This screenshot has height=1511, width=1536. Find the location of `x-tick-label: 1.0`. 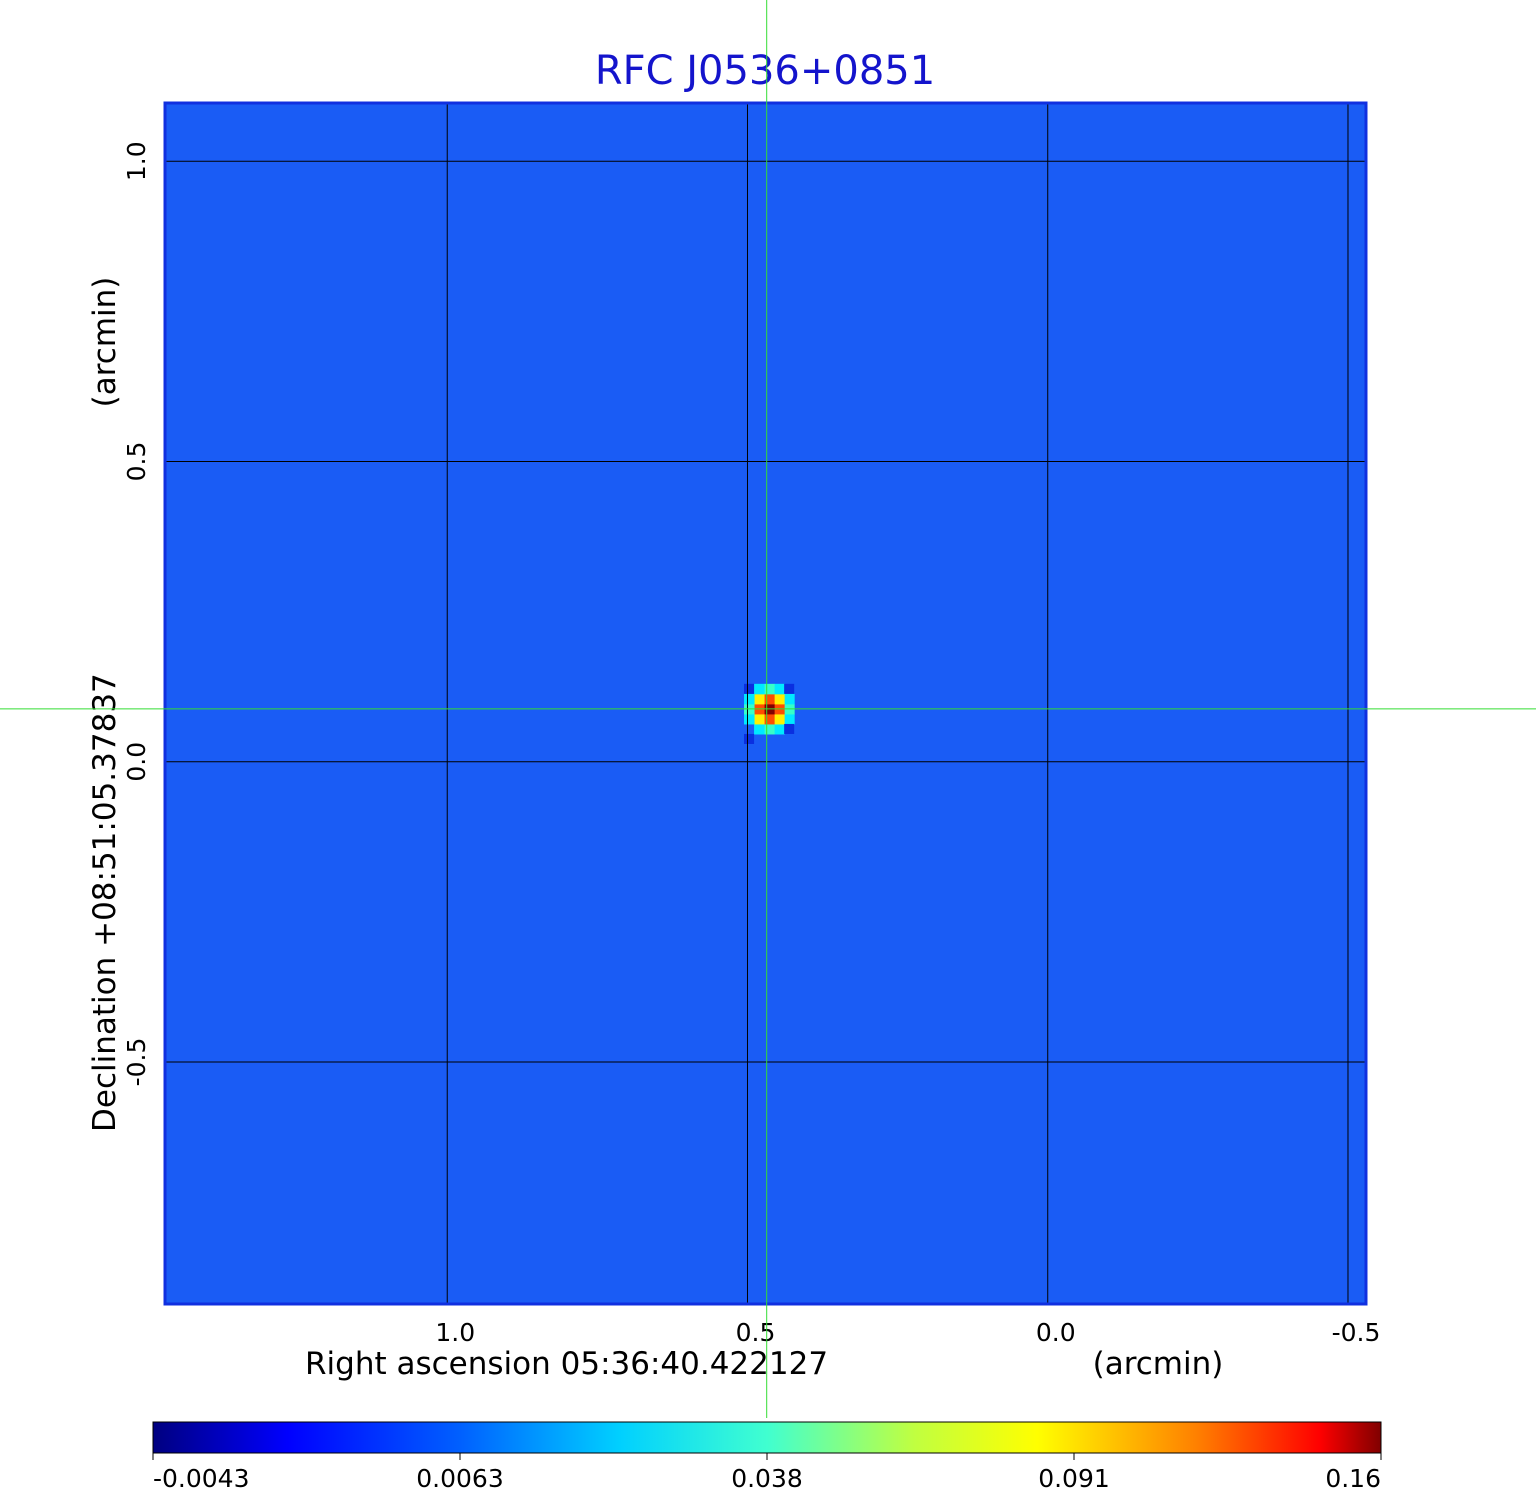

x-tick-label: 1.0 is located at coordinates (455, 1332).